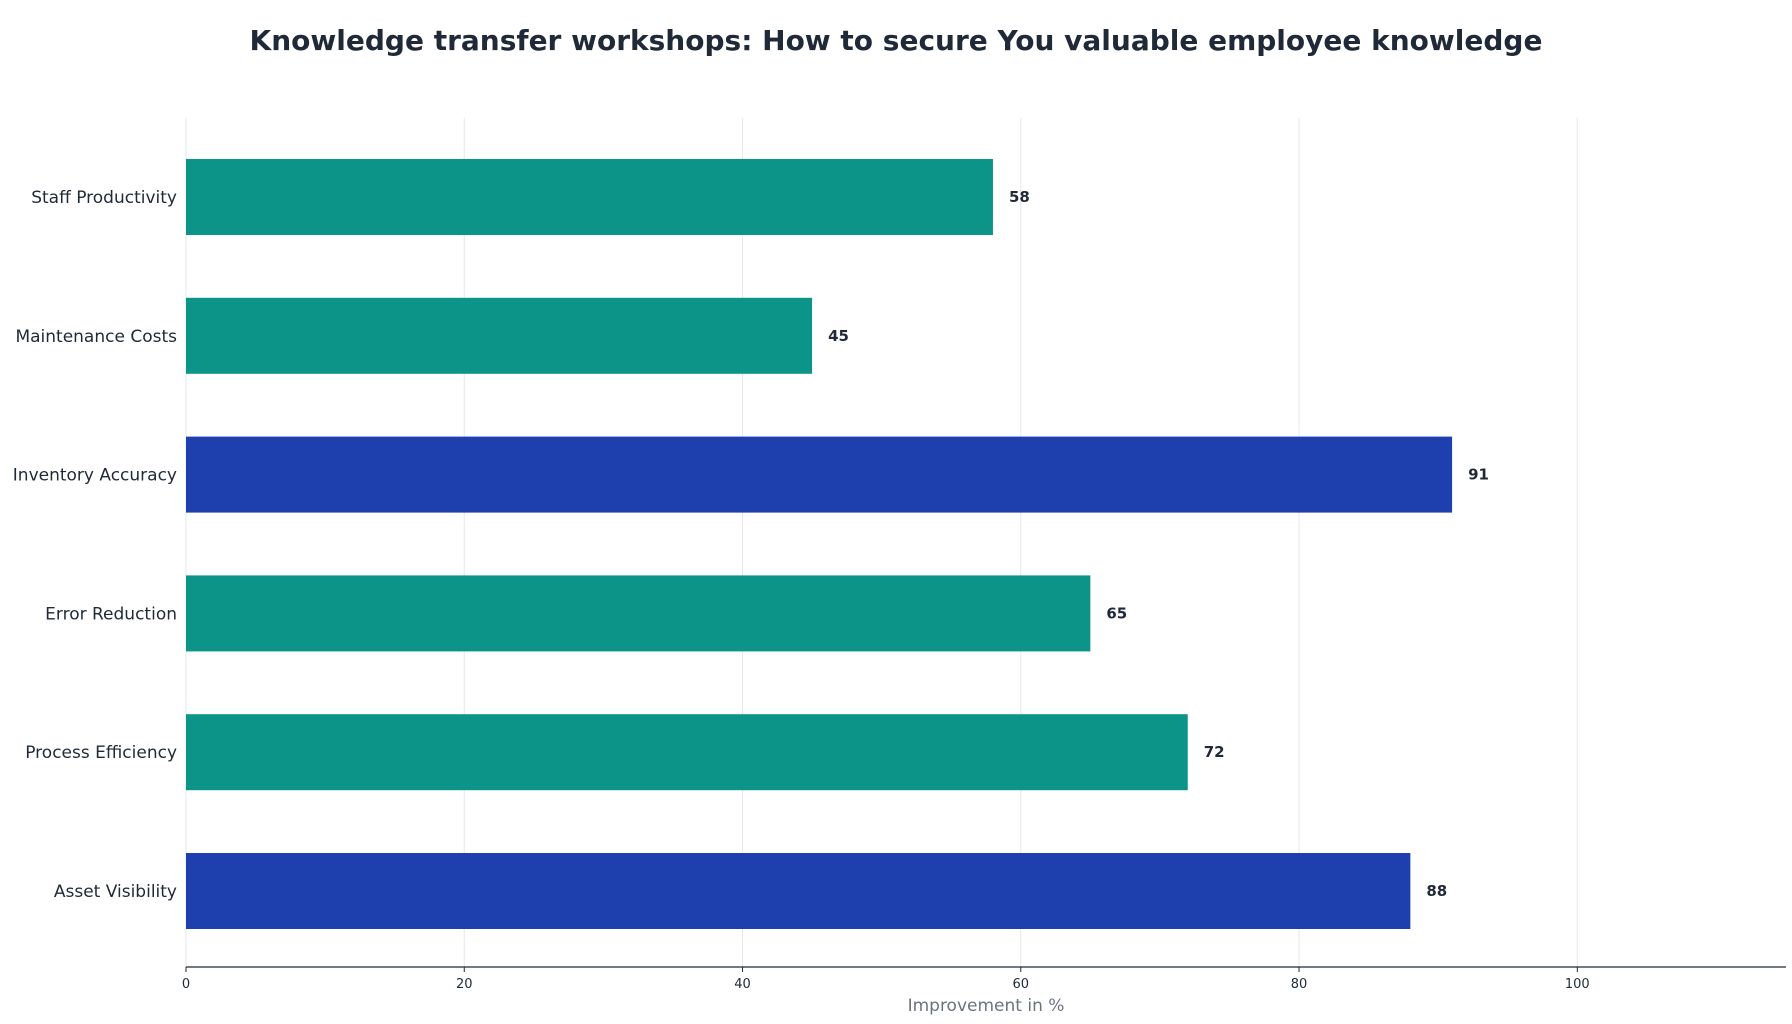 The image size is (1792, 1024). I want to click on x-tick-label: 40, so click(742, 984).